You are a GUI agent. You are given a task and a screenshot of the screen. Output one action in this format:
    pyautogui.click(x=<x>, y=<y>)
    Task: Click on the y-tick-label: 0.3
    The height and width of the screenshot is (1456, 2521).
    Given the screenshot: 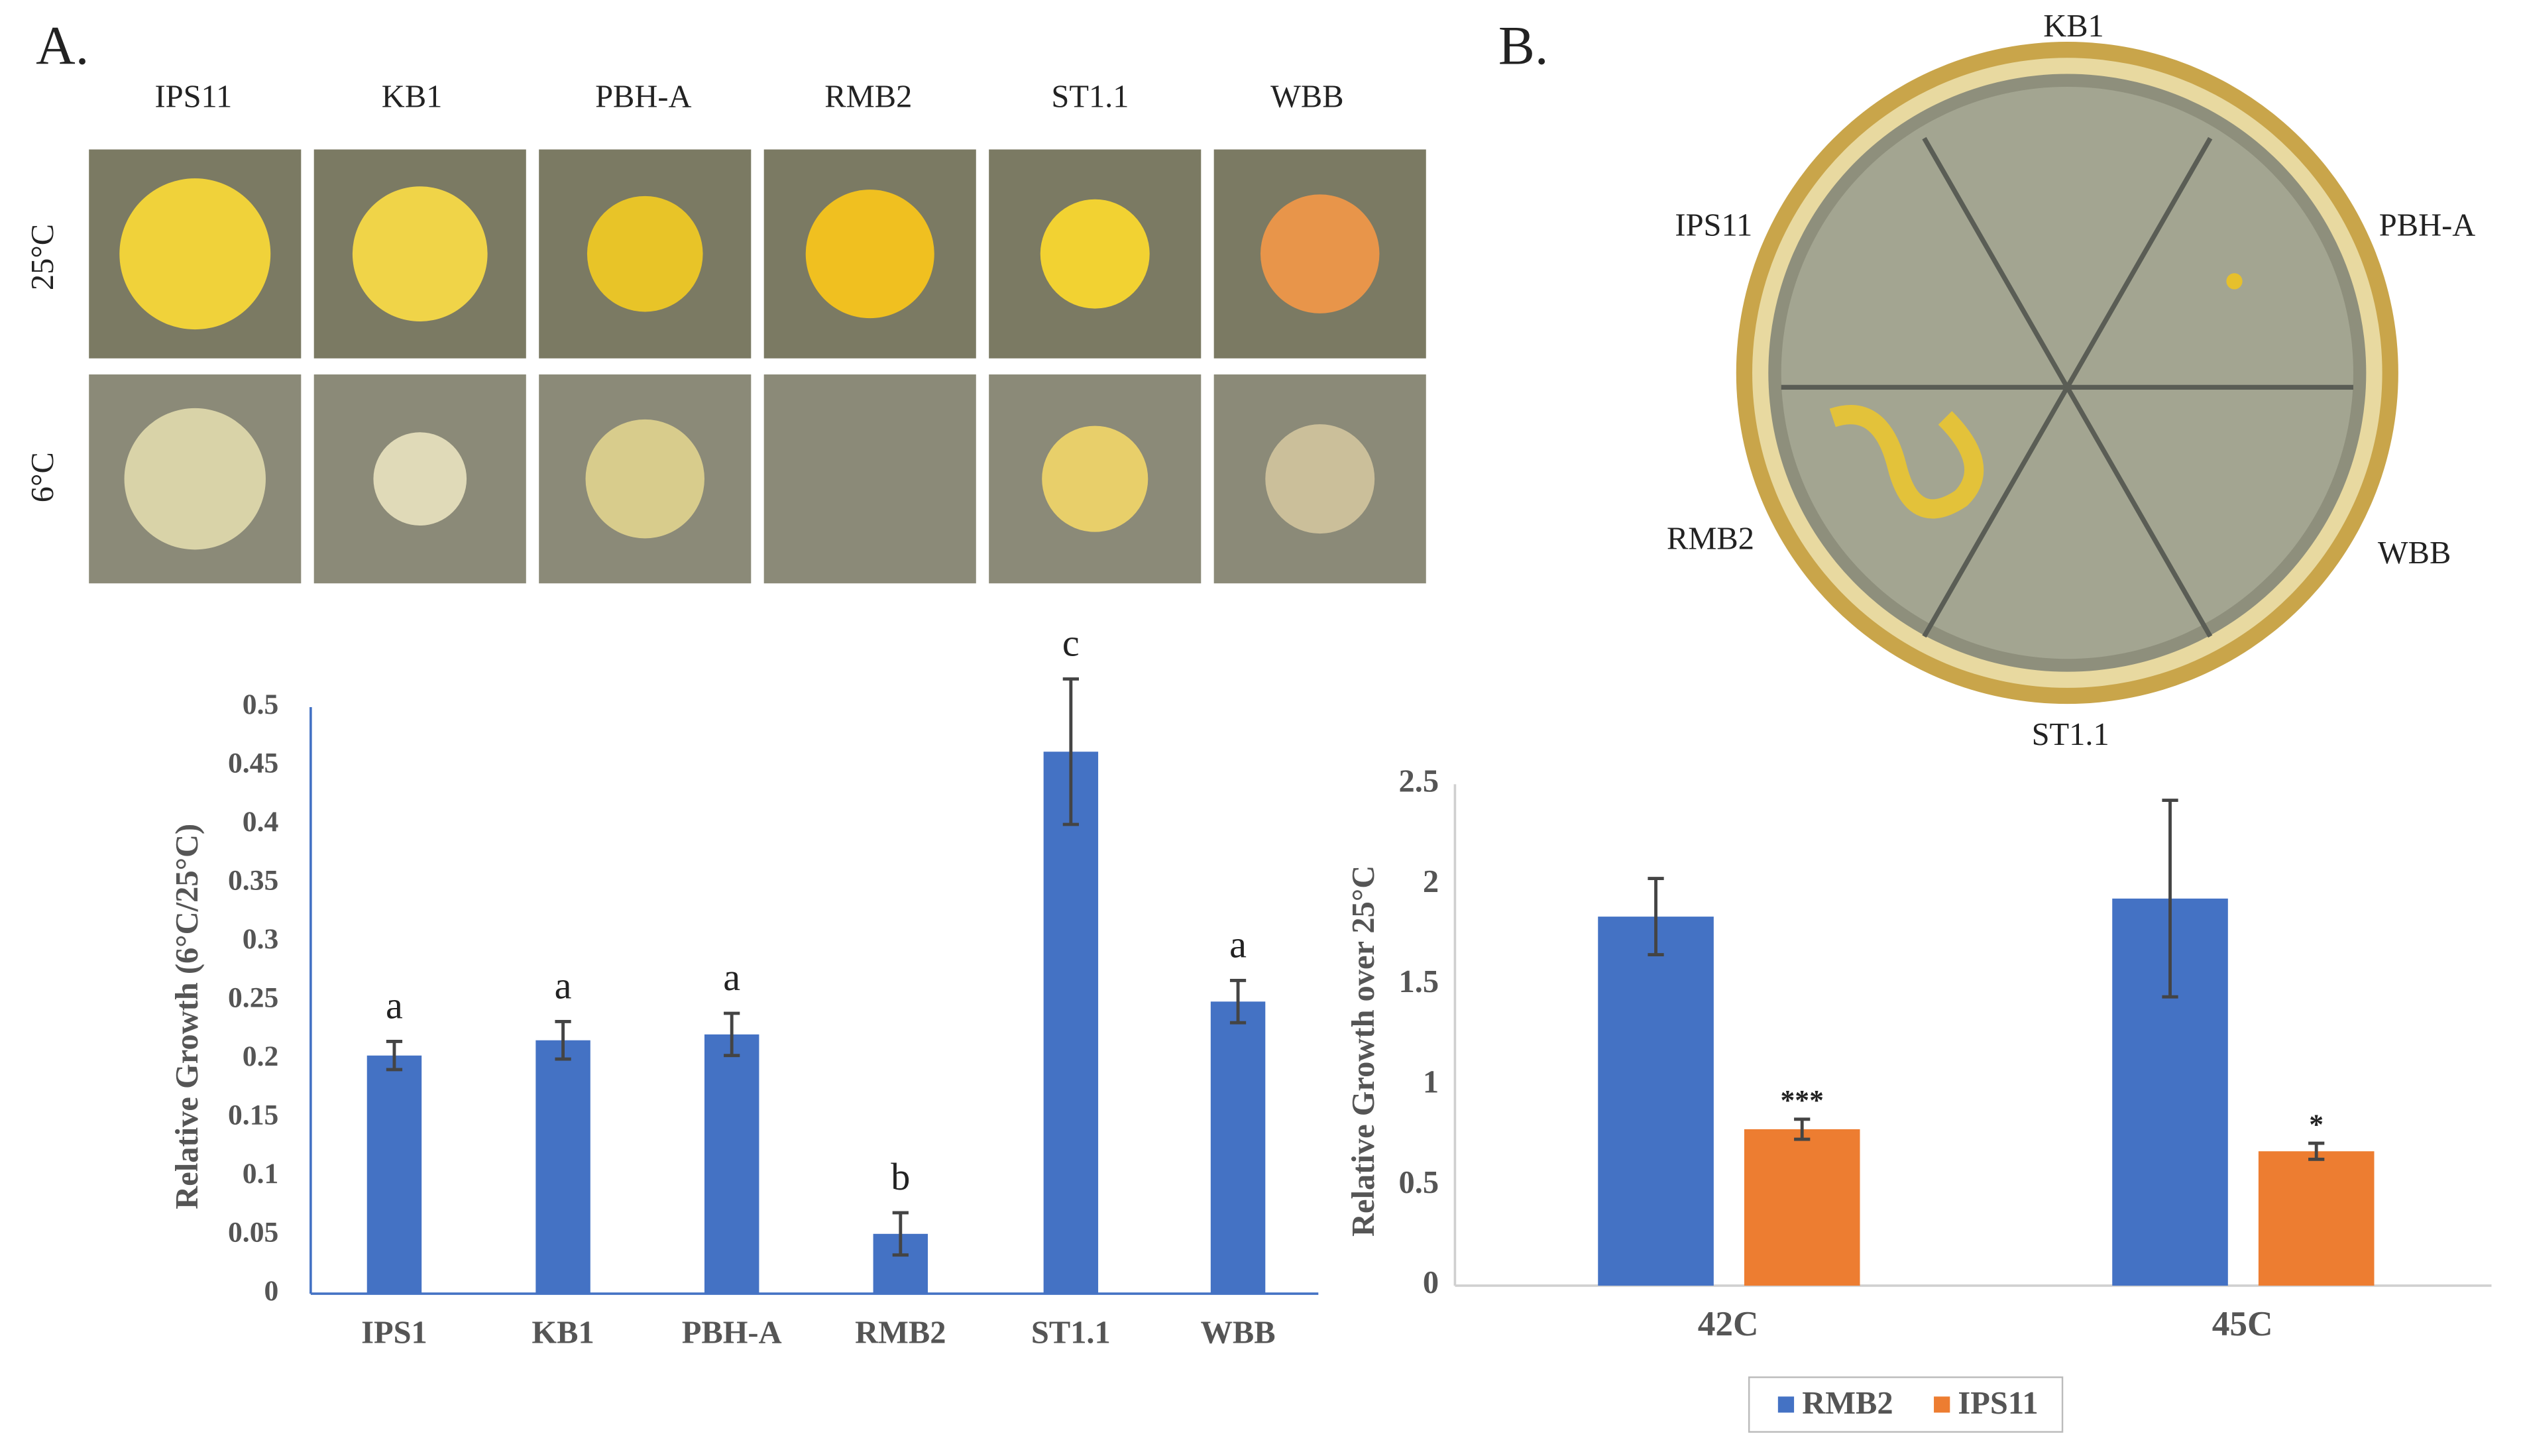 What is the action you would take?
    pyautogui.click(x=261, y=939)
    